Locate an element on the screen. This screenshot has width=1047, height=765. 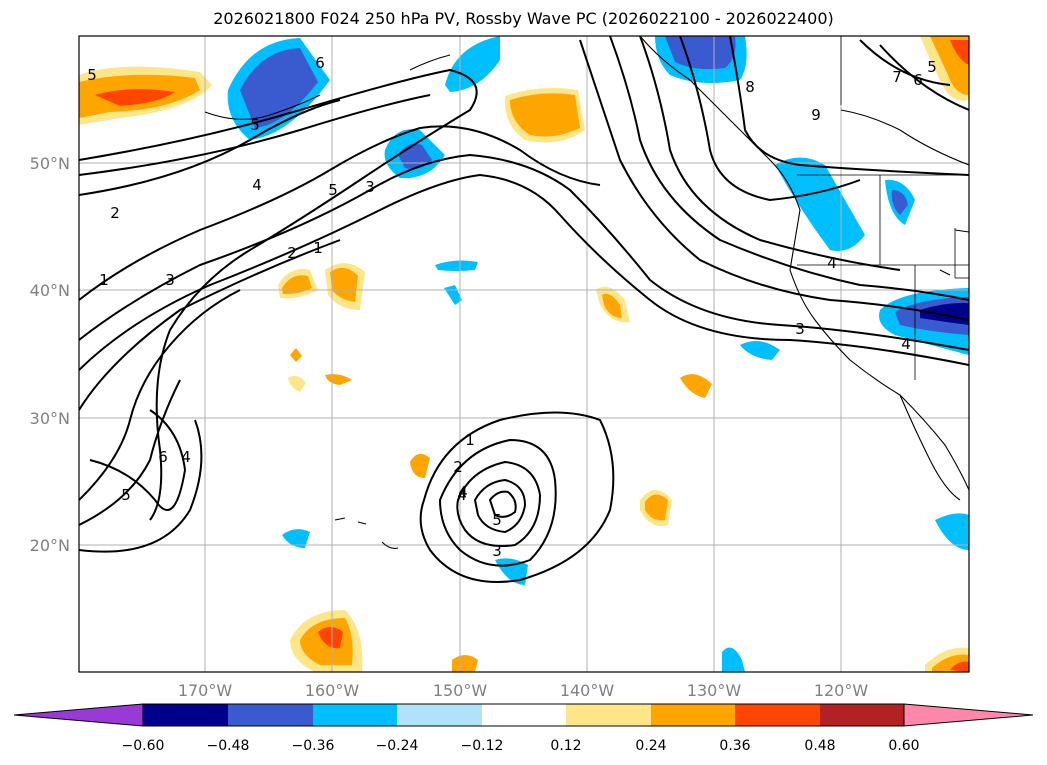
colorbar-label: 0.48 is located at coordinates (819, 746).